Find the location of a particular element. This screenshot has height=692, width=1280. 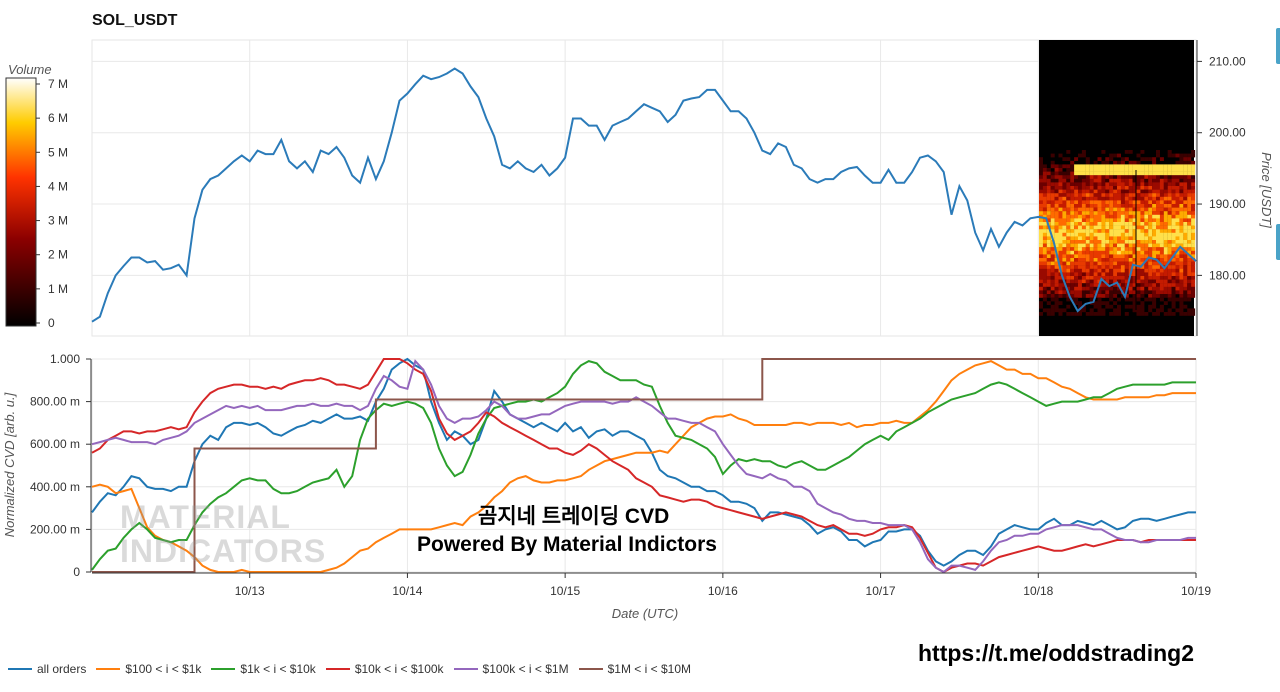

material-indicators-watermark: MATERIAL INDICATORS is located at coordinates (223, 534).